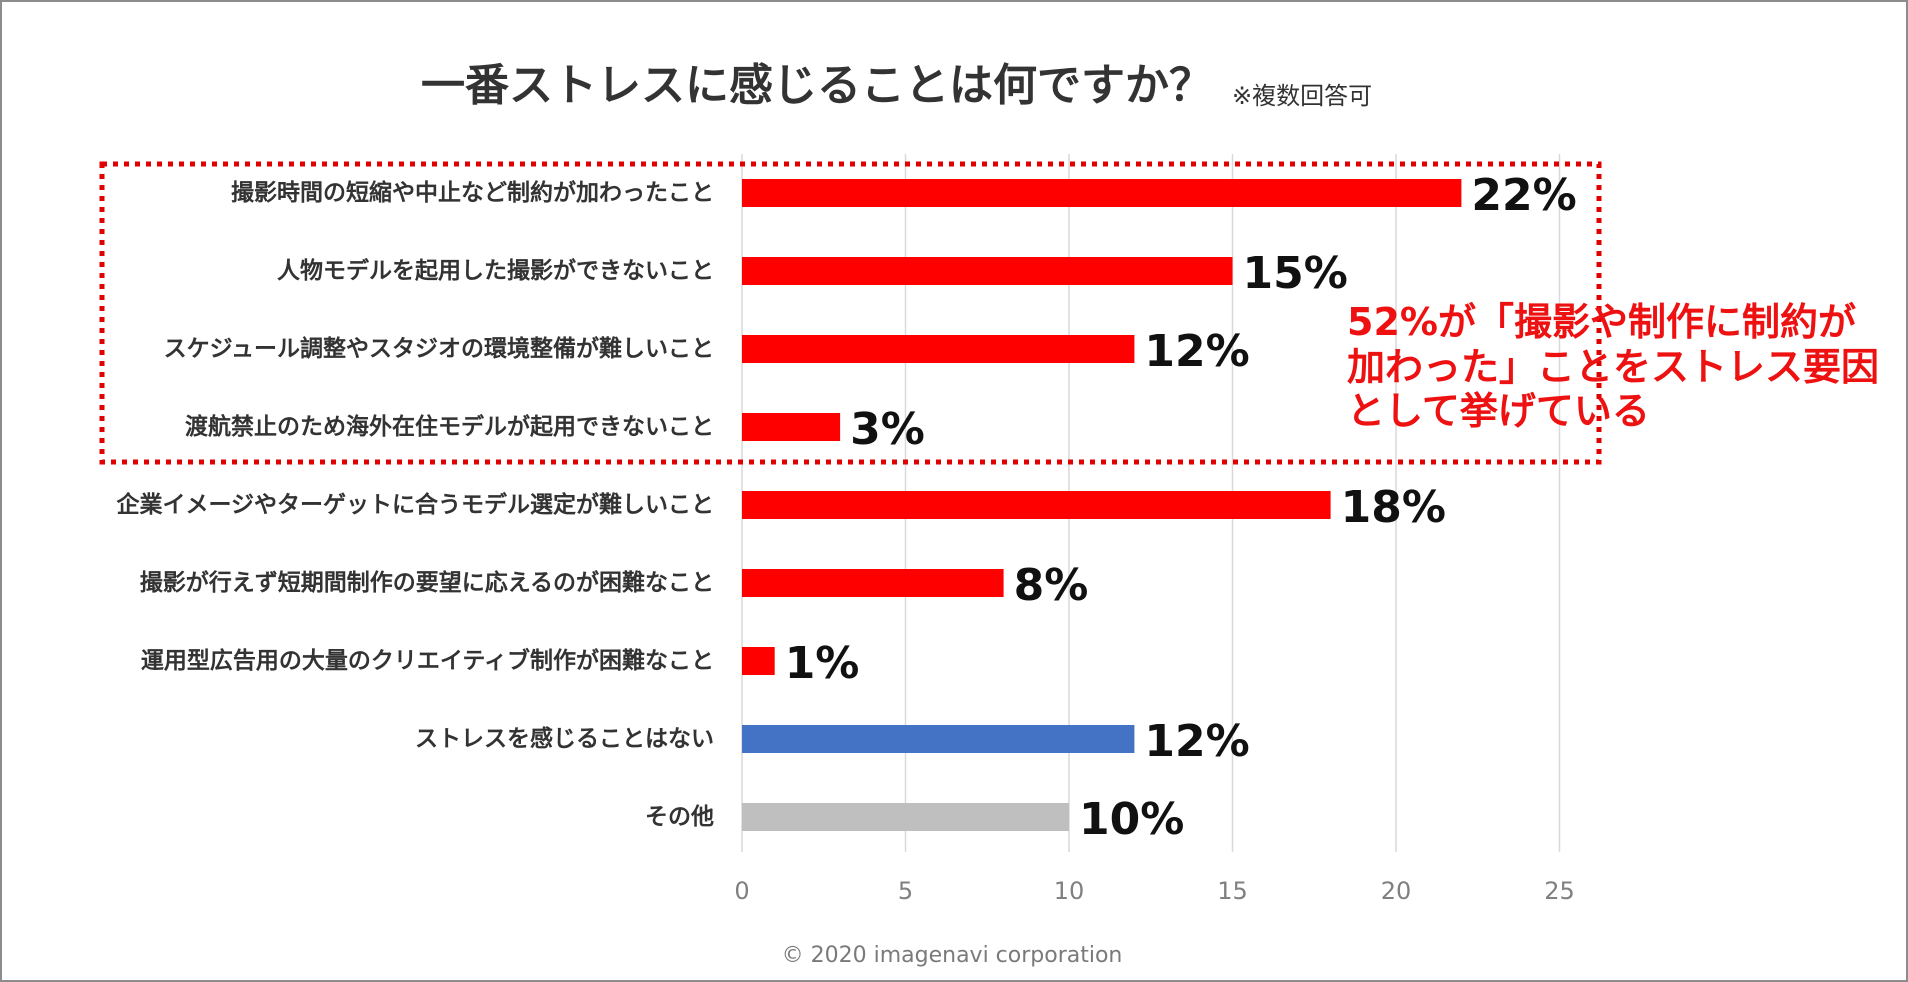 Image resolution: width=1908 pixels, height=982 pixels. What do you see at coordinates (1069, 891) in the screenshot?
I see `x-tick-label: 10` at bounding box center [1069, 891].